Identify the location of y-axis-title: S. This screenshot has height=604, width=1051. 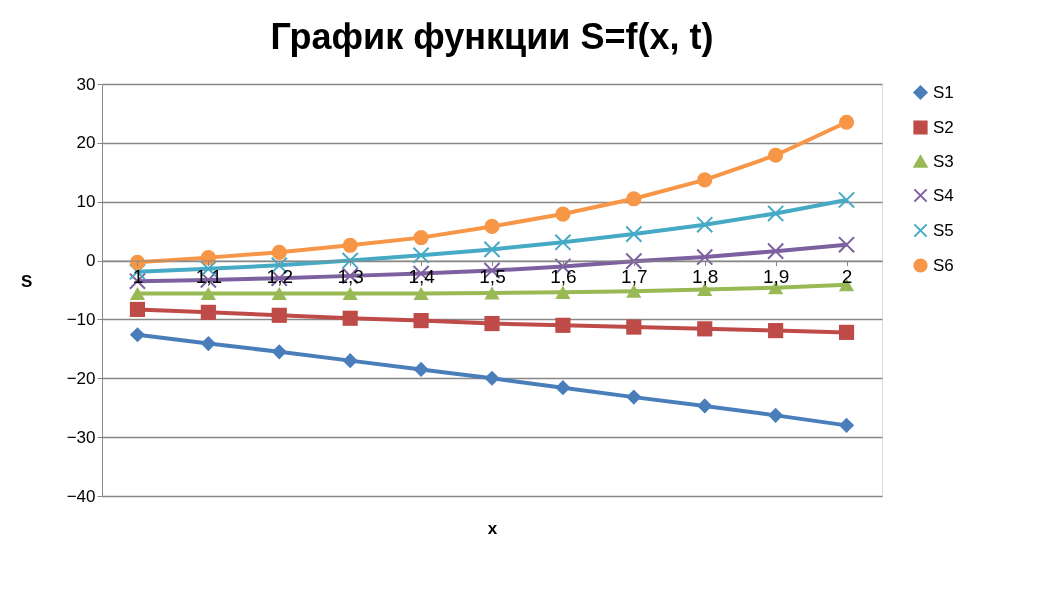
(26, 281).